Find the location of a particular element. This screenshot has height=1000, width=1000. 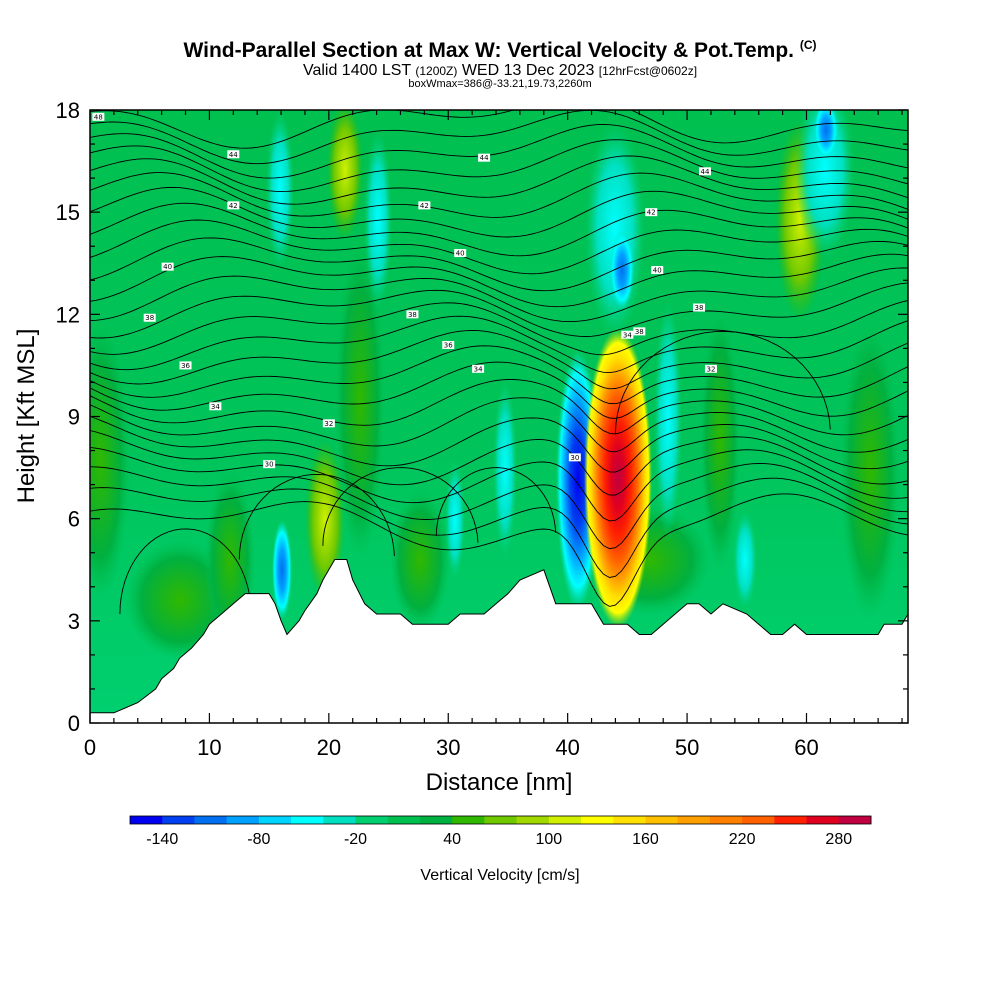

theta-label: 34 is located at coordinates (478, 368).